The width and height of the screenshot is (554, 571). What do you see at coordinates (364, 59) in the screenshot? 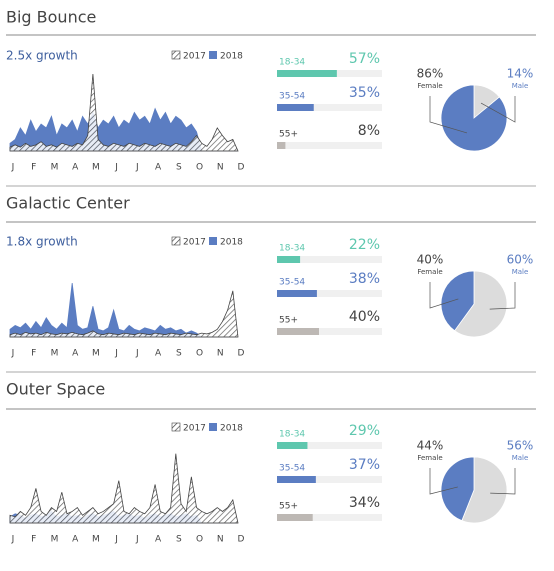
I see `value-label: 57%` at bounding box center [364, 59].